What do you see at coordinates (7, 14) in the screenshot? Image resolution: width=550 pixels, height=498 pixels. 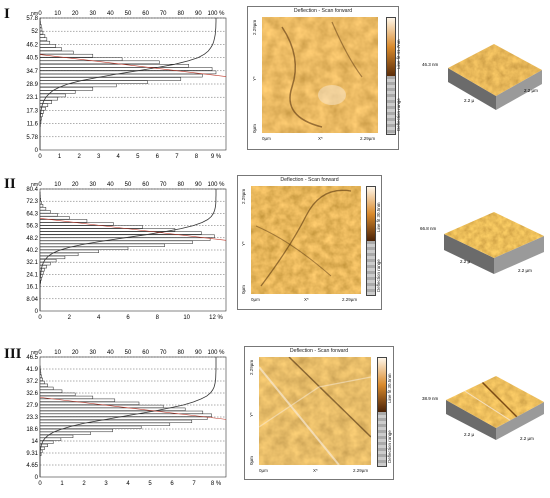 I see `row-label-1: I` at bounding box center [7, 14].